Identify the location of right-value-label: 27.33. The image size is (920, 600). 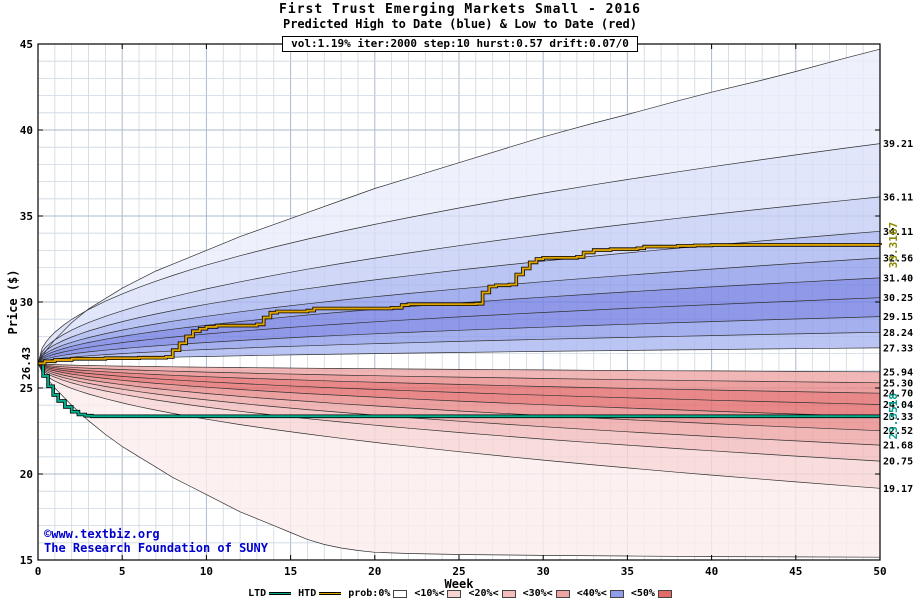
(898, 348).